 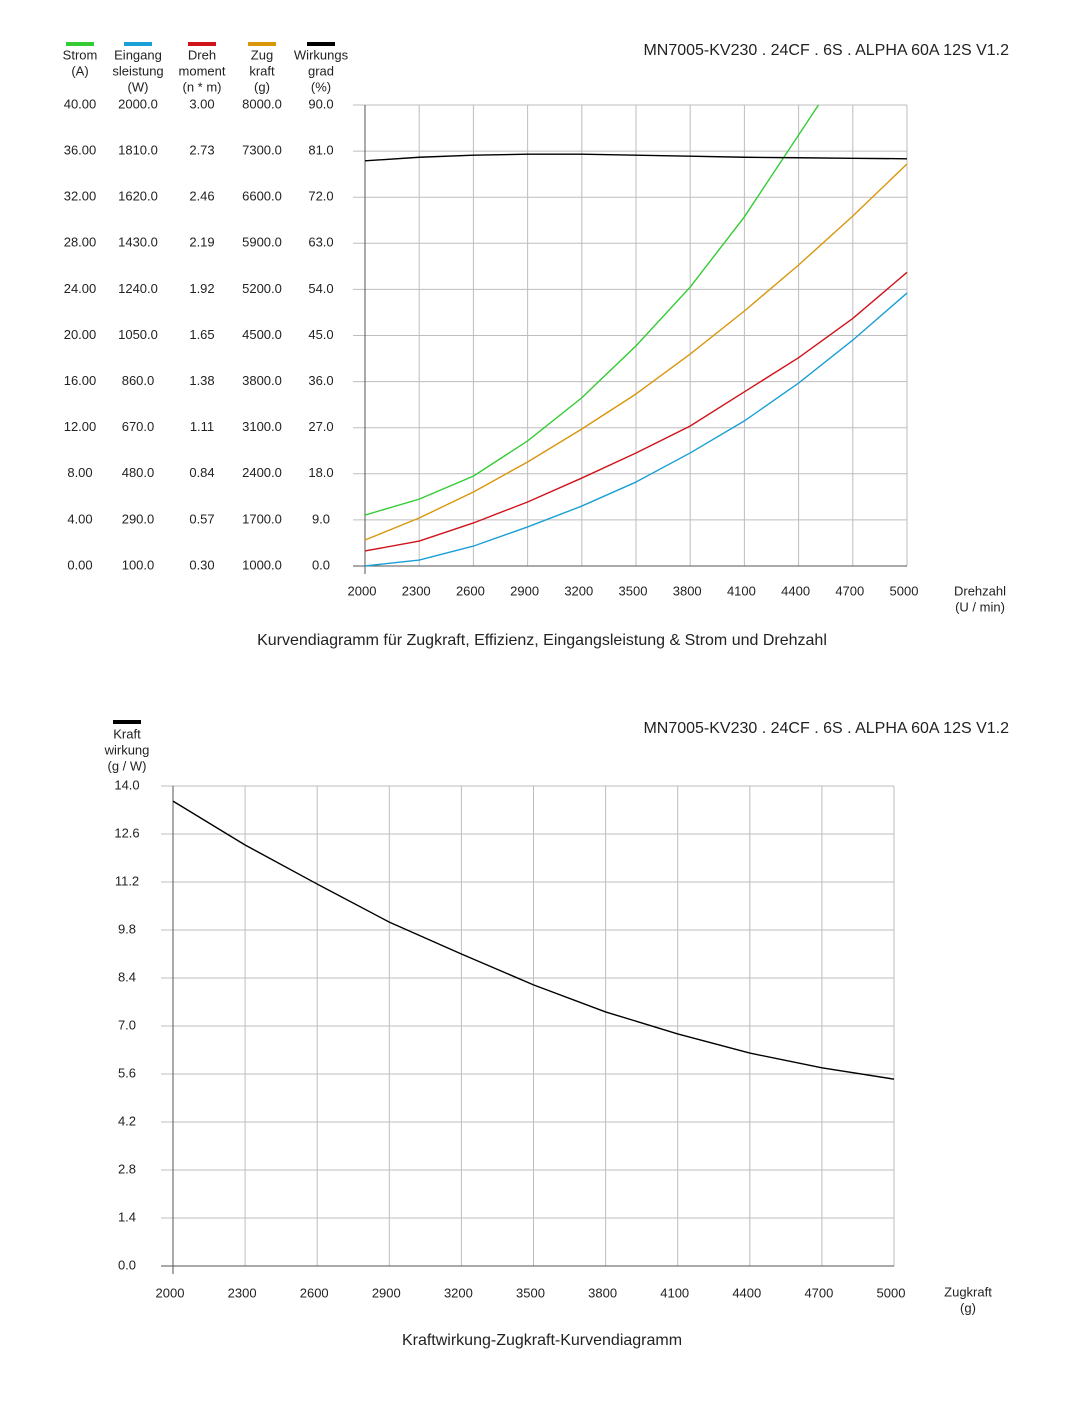 What do you see at coordinates (138, 564) in the screenshot?
I see `y-tick-label: 100.0` at bounding box center [138, 564].